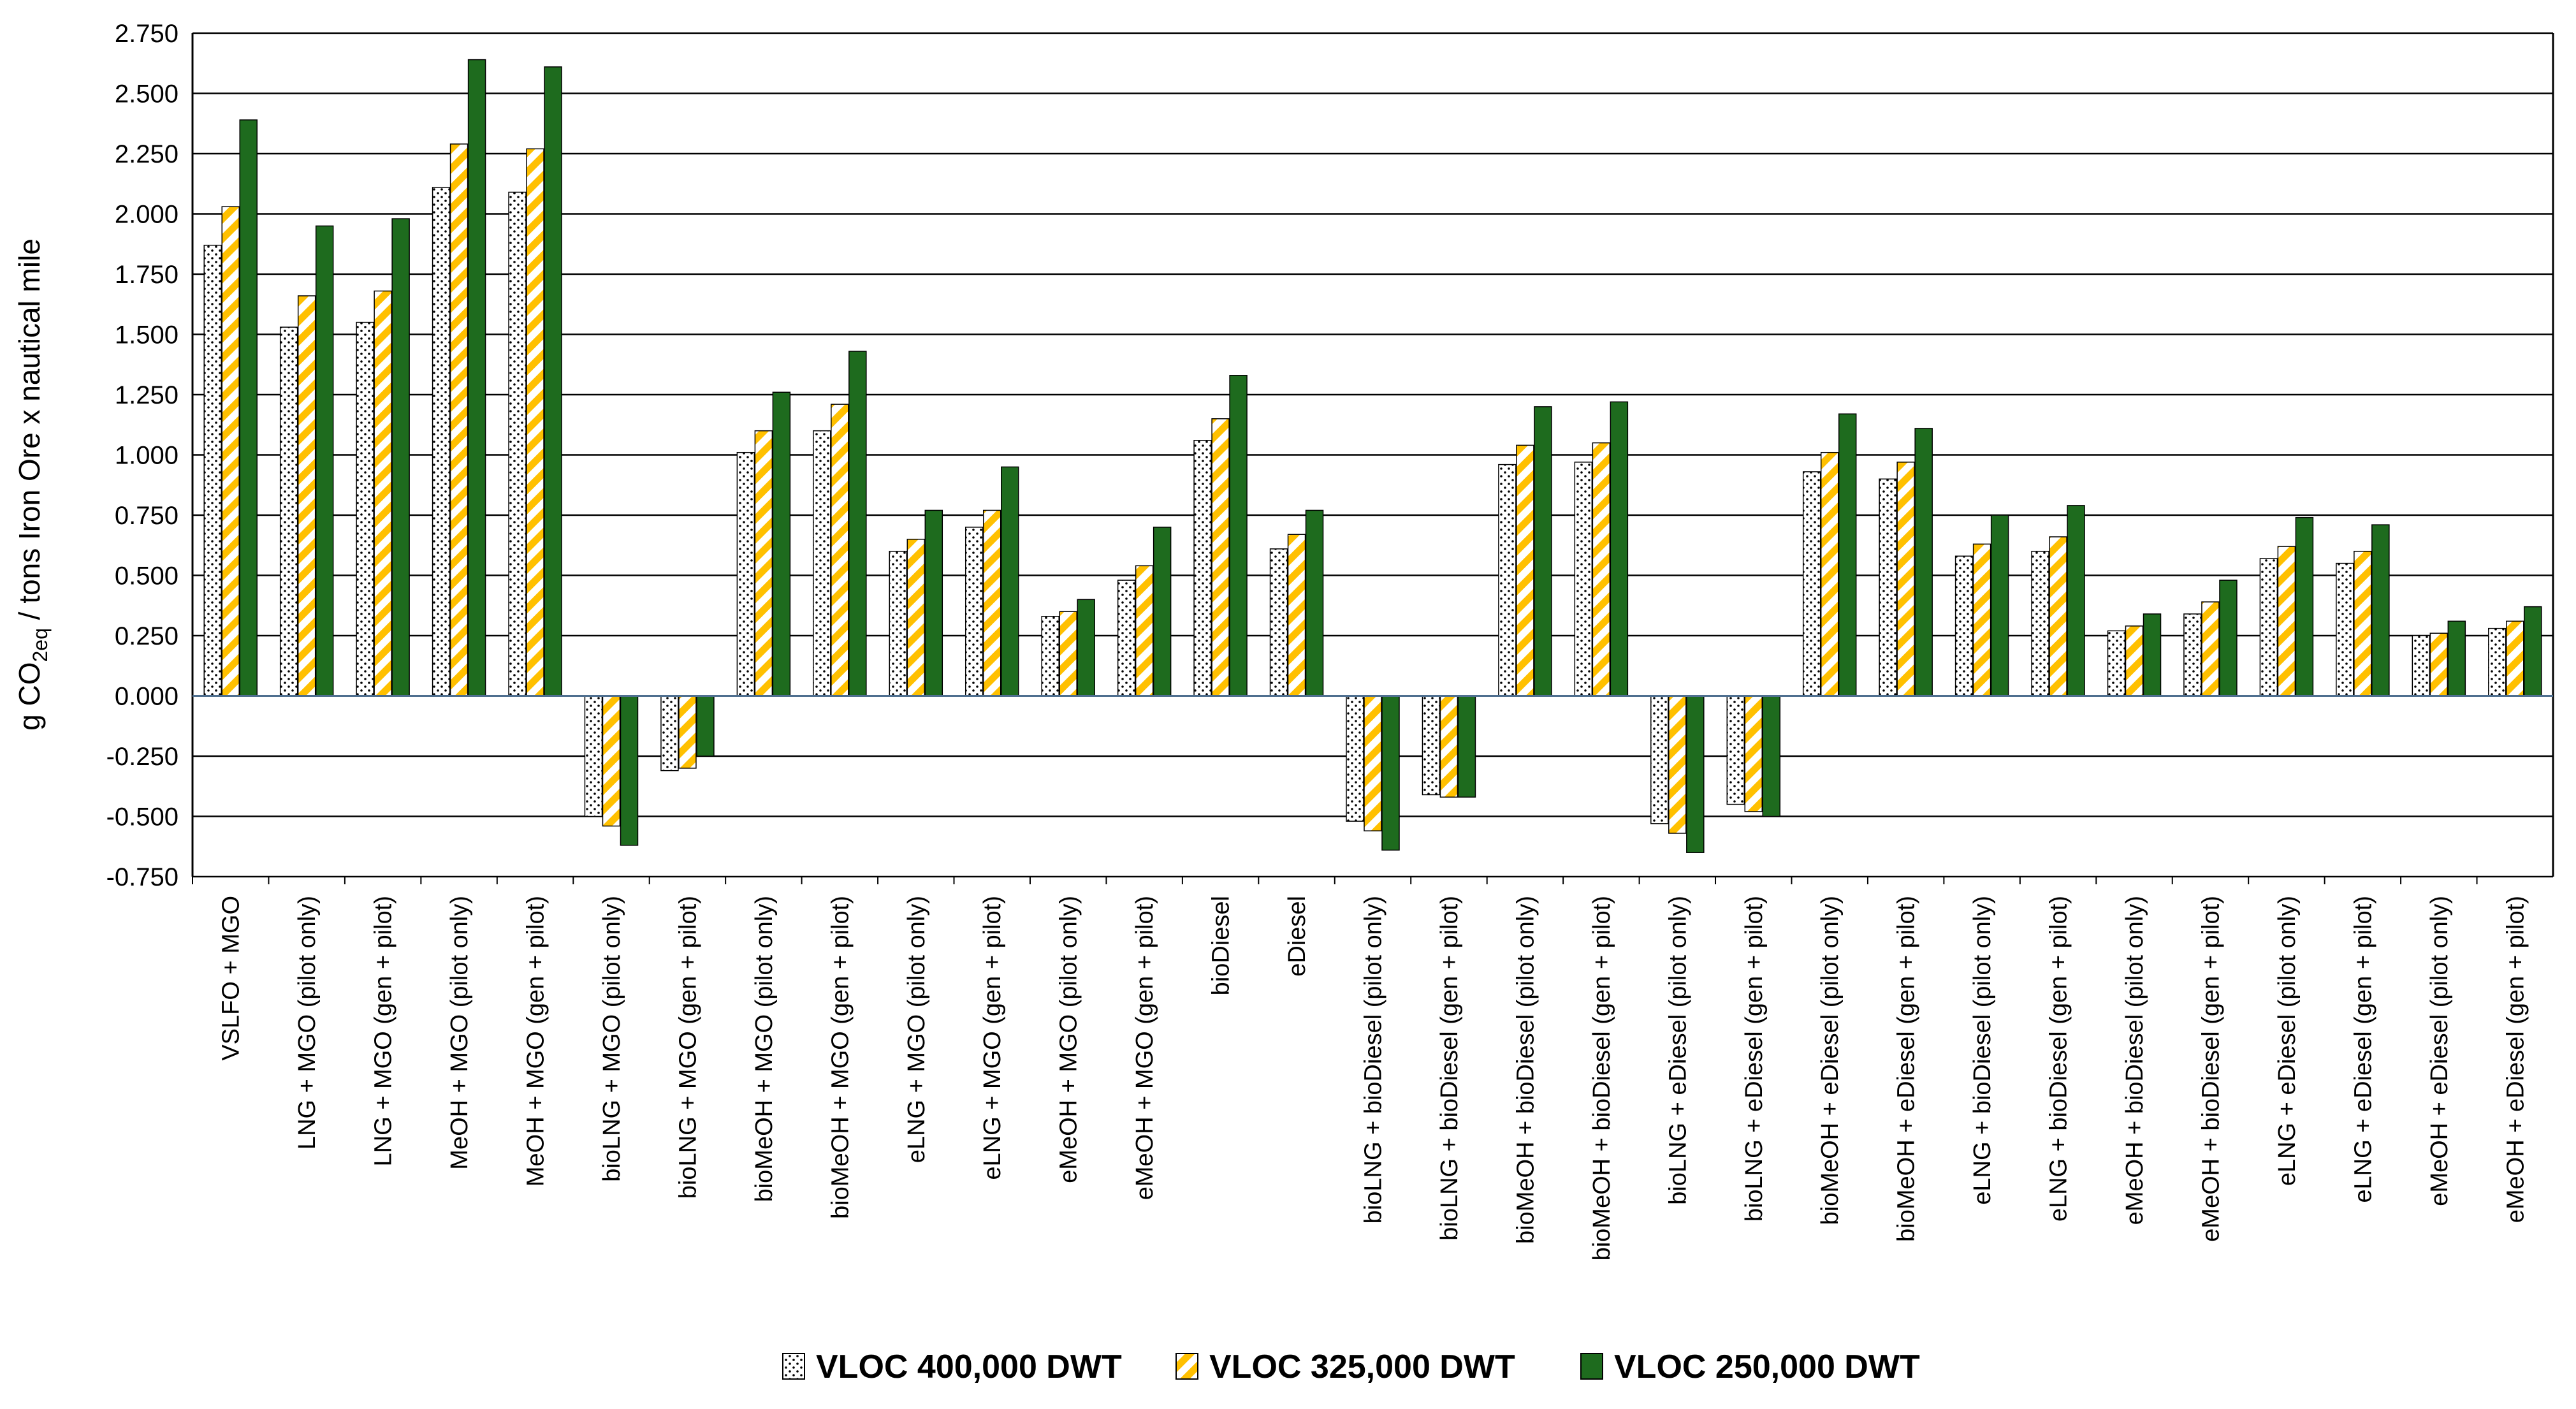 This screenshot has width=2576, height=1409. I want to click on y-tick-label: -0.750, so click(142, 877).